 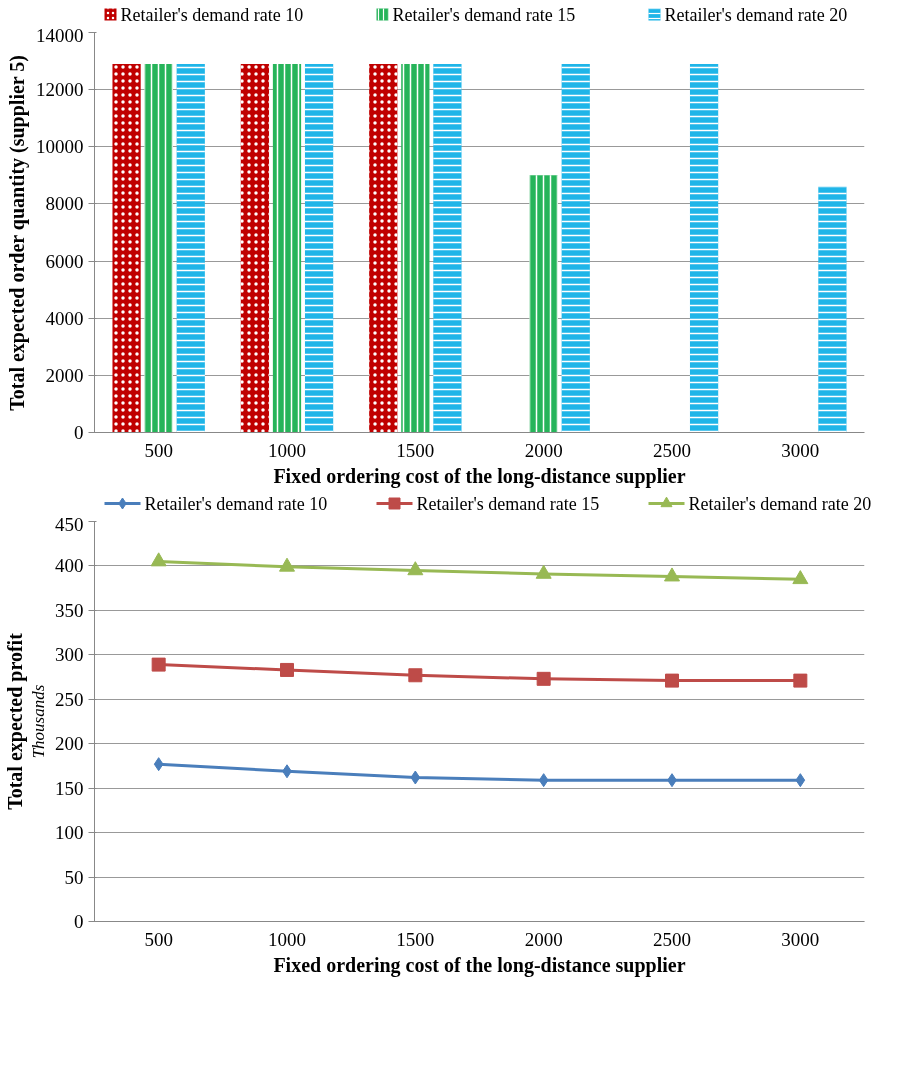 I want to click on y-tick-label: 12000, so click(x=60, y=90).